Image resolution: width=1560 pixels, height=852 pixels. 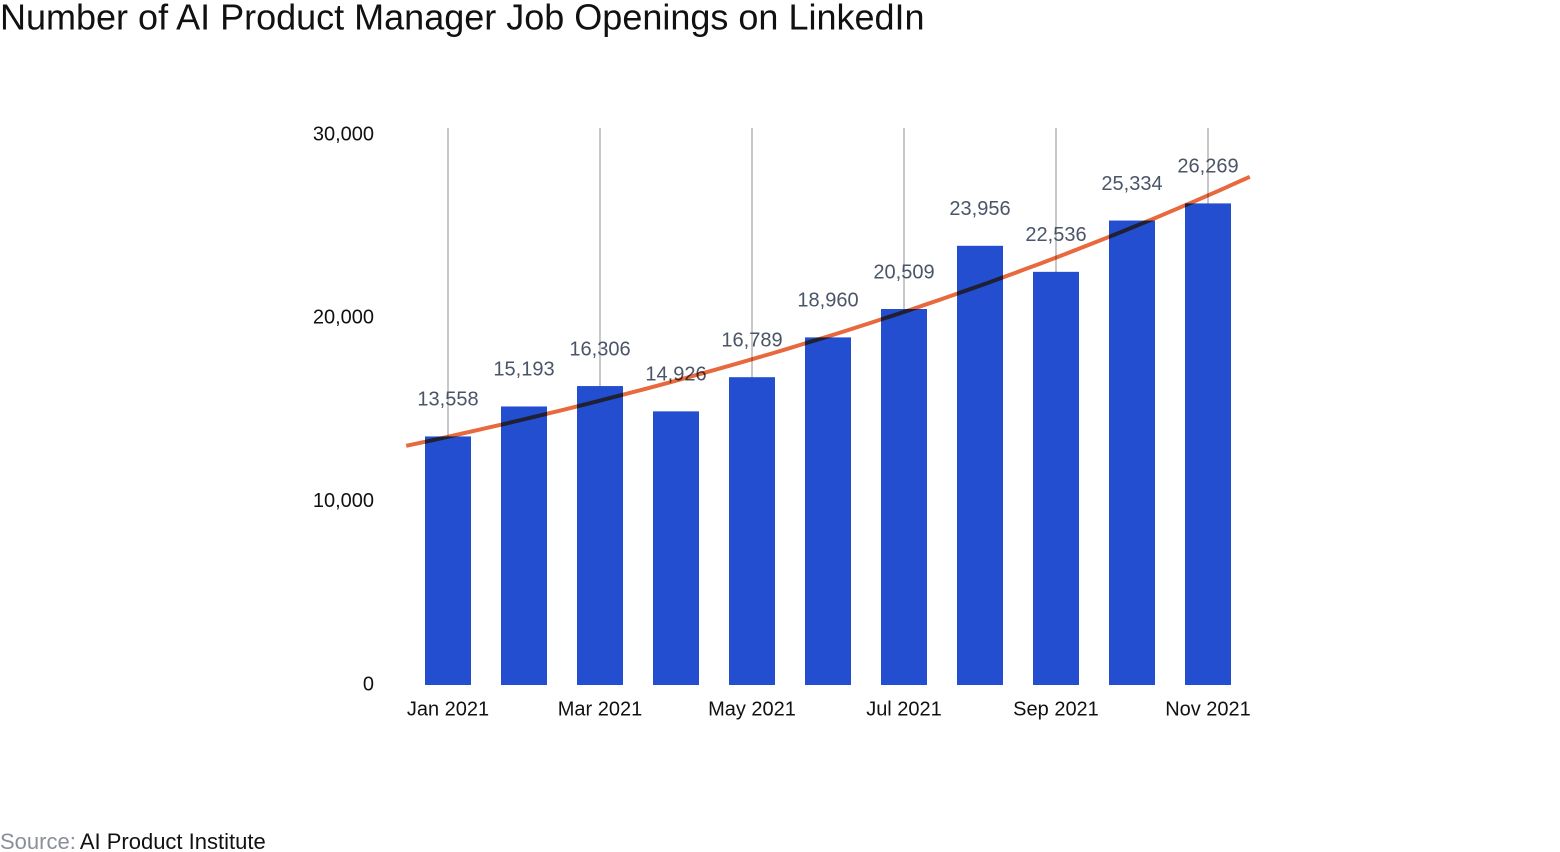 What do you see at coordinates (1055, 235) in the screenshot?
I see `value-label: 22,536` at bounding box center [1055, 235].